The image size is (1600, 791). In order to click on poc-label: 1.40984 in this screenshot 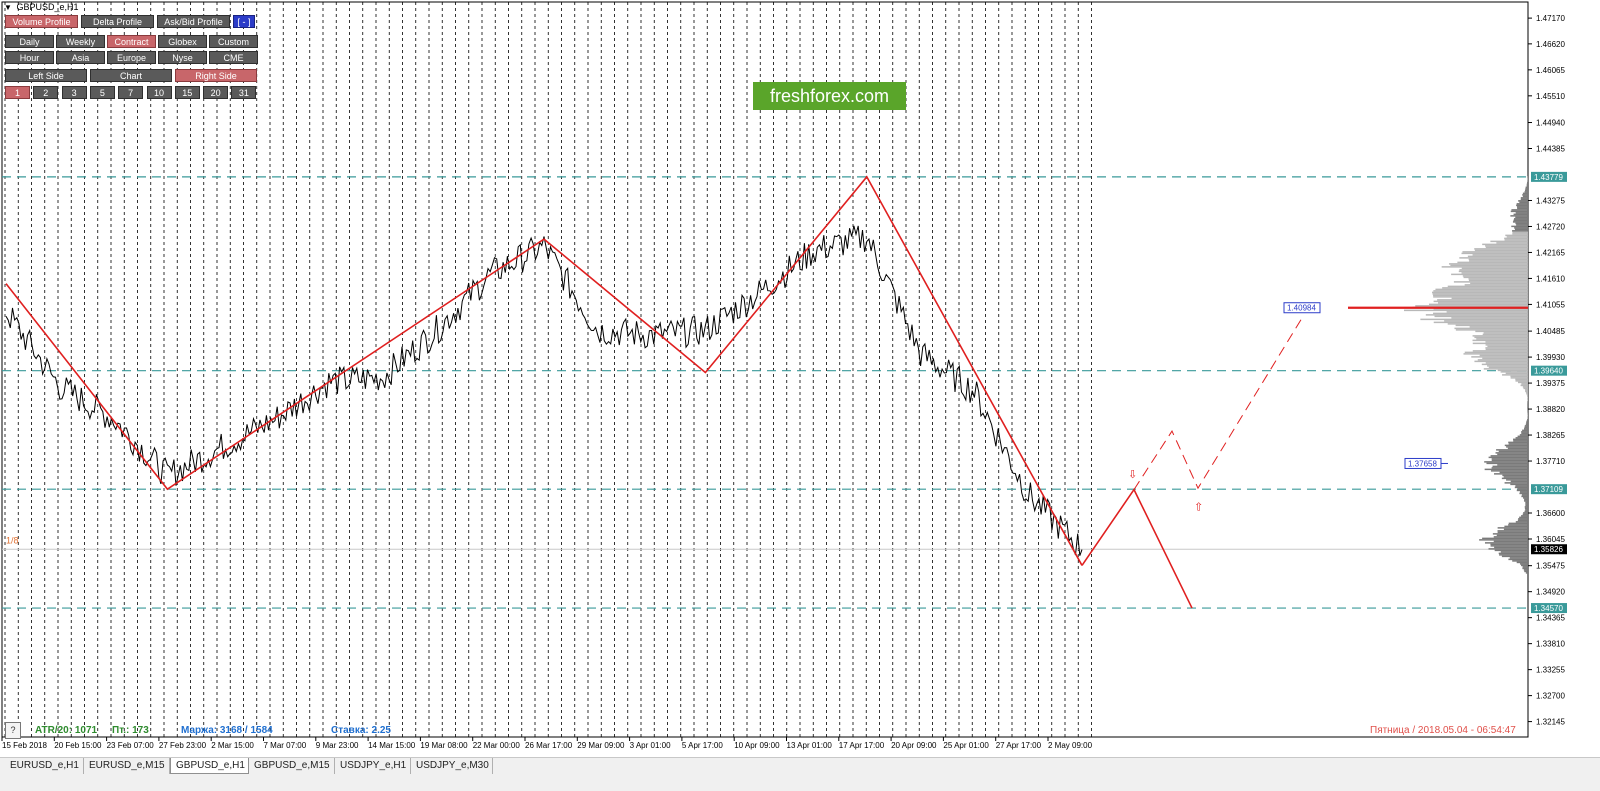, I will do `click(1301, 308)`.